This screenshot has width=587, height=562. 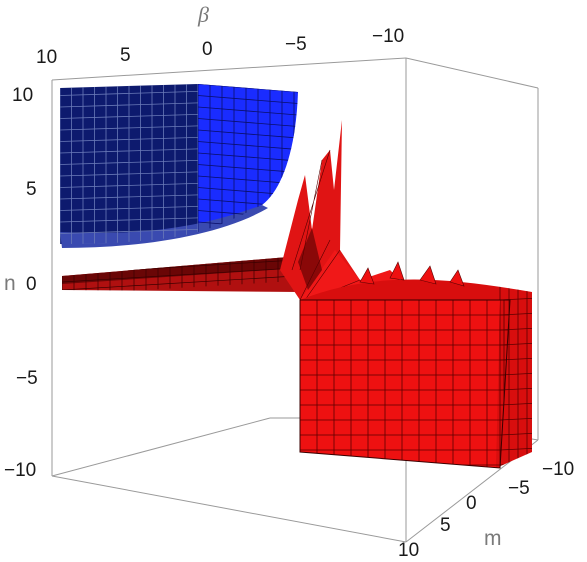 What do you see at coordinates (21, 283) in the screenshot?
I see `n-axis: 10 5 0 −5 −10 n` at bounding box center [21, 283].